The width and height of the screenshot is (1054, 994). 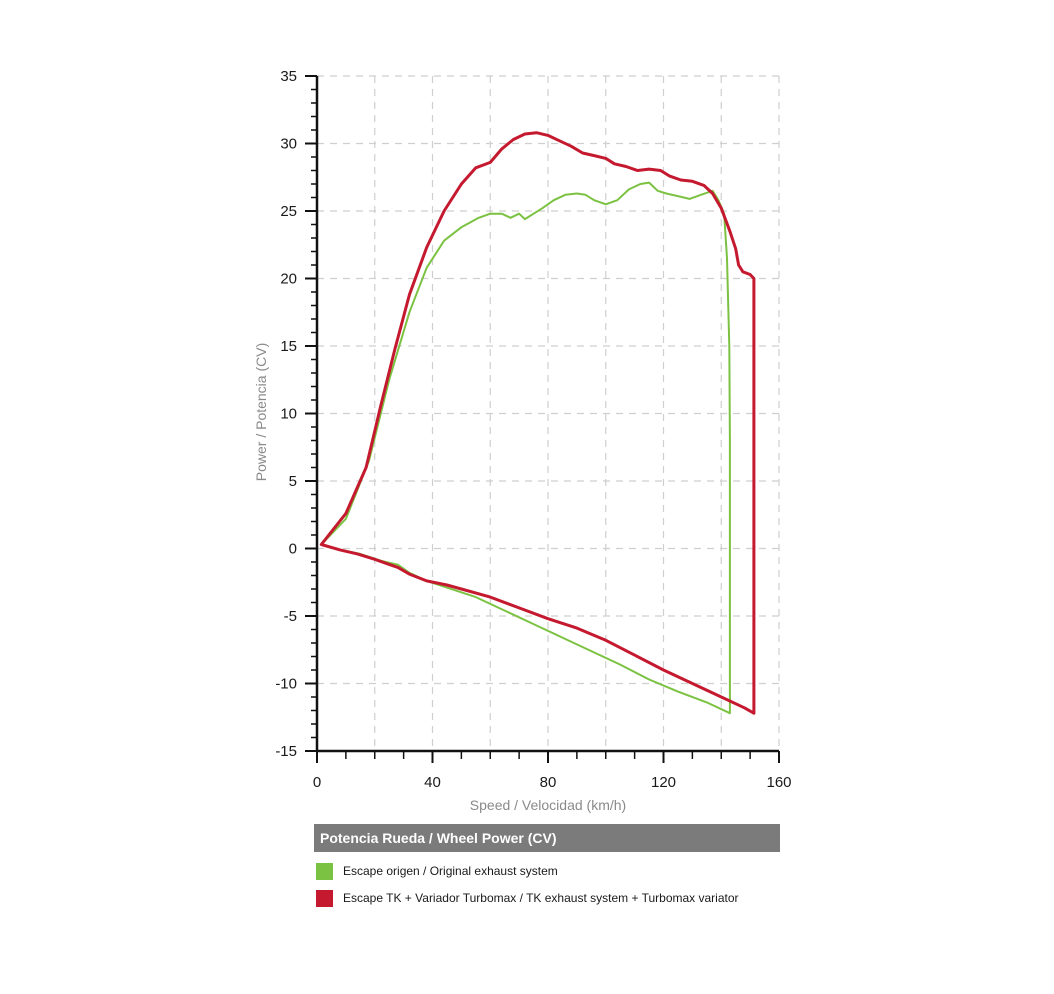 I want to click on x-tick-label: 120, so click(x=663, y=782).